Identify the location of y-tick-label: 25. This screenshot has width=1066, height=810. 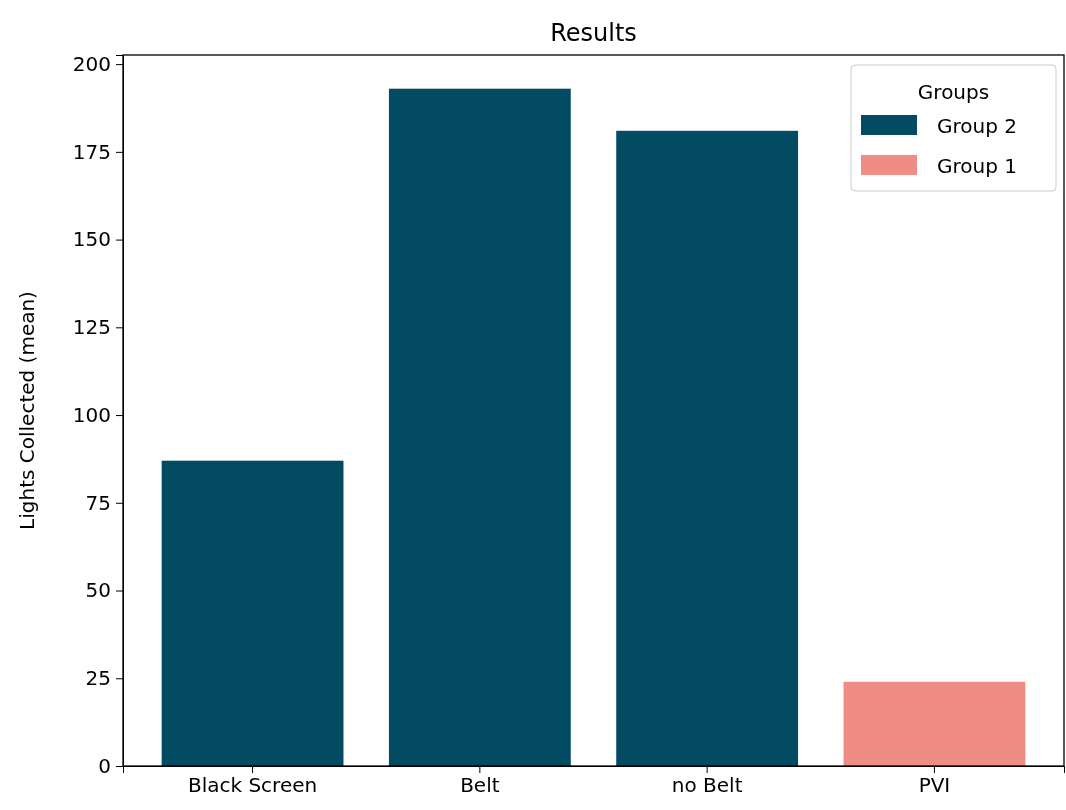
(98, 678).